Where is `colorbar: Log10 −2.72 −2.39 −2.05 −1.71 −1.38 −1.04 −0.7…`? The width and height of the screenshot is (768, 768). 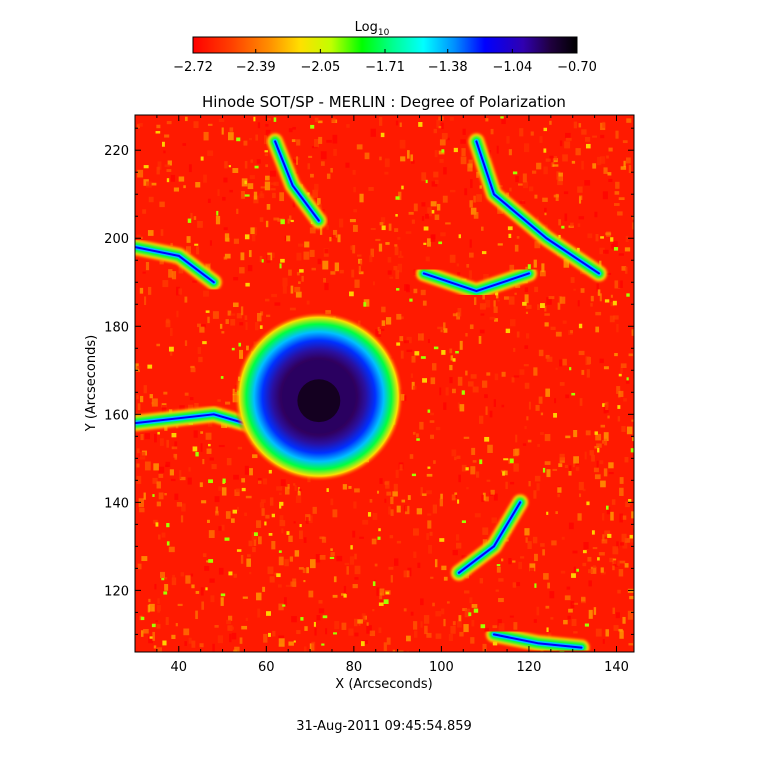 colorbar: Log10 −2.72 −2.39 −2.05 −1.71 −1.38 −1.04 −0.7… is located at coordinates (385, 47).